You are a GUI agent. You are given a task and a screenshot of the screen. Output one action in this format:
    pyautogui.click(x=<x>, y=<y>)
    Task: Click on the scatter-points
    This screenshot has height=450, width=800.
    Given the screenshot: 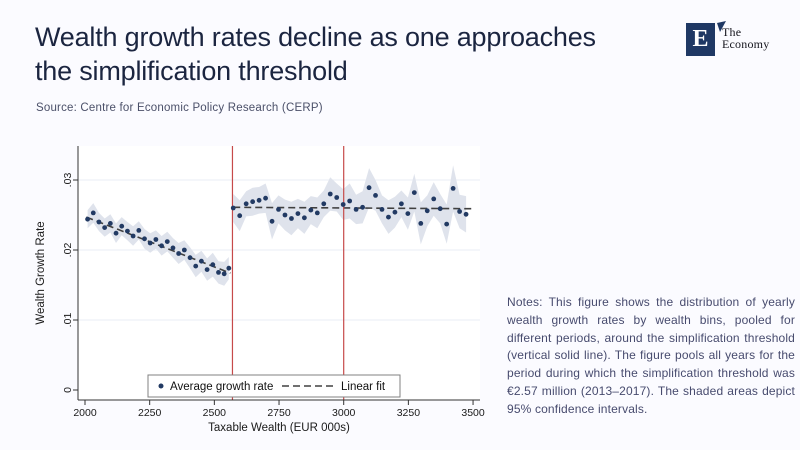 What is the action you would take?
    pyautogui.click(x=277, y=231)
    